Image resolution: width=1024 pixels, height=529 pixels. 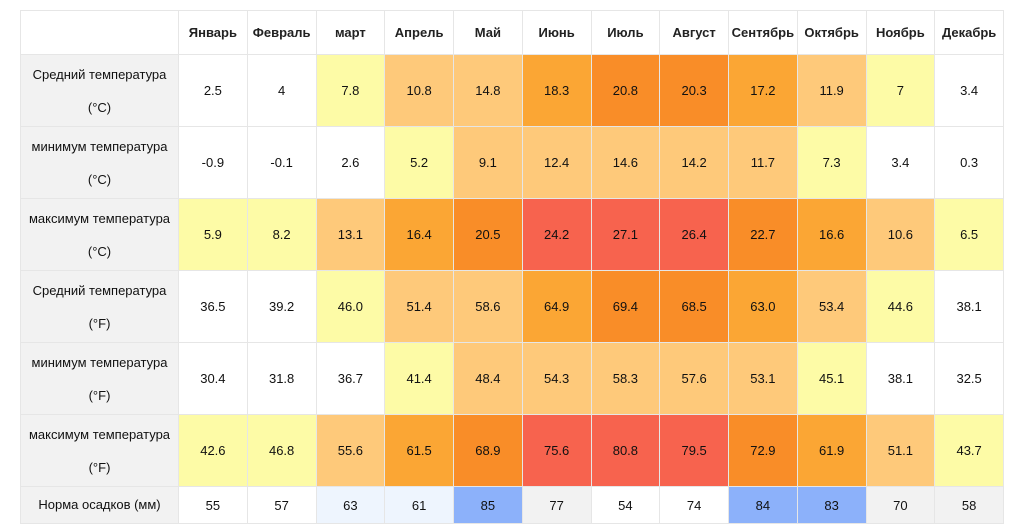 What do you see at coordinates (832, 235) in the screenshot?
I see `data-cell: 16.6` at bounding box center [832, 235].